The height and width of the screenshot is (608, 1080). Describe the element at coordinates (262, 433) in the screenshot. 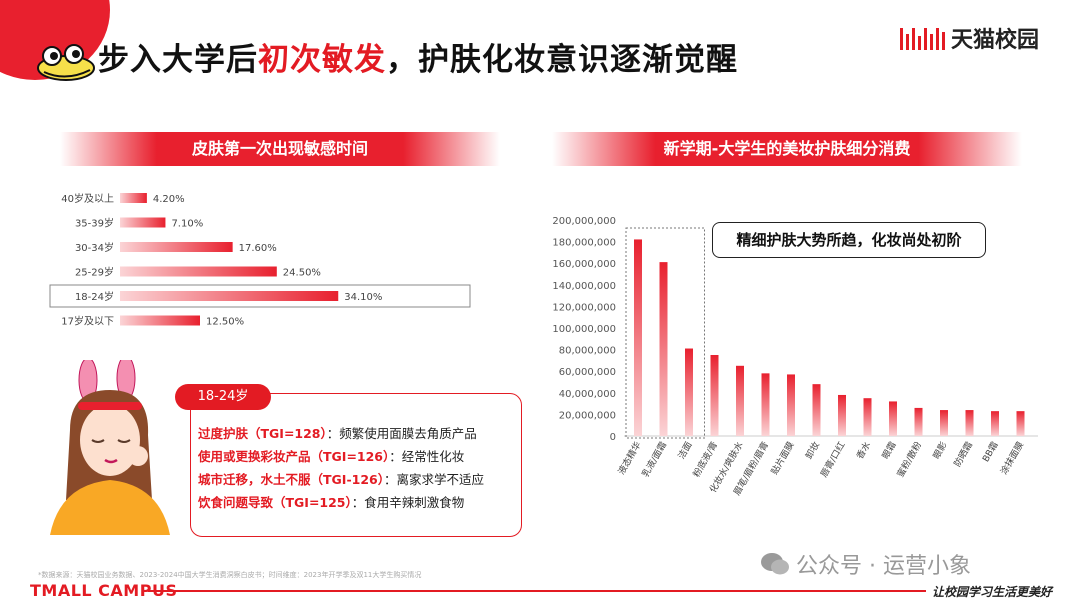

I see `reason-key: 过度护肤（TGI=128）` at that location.